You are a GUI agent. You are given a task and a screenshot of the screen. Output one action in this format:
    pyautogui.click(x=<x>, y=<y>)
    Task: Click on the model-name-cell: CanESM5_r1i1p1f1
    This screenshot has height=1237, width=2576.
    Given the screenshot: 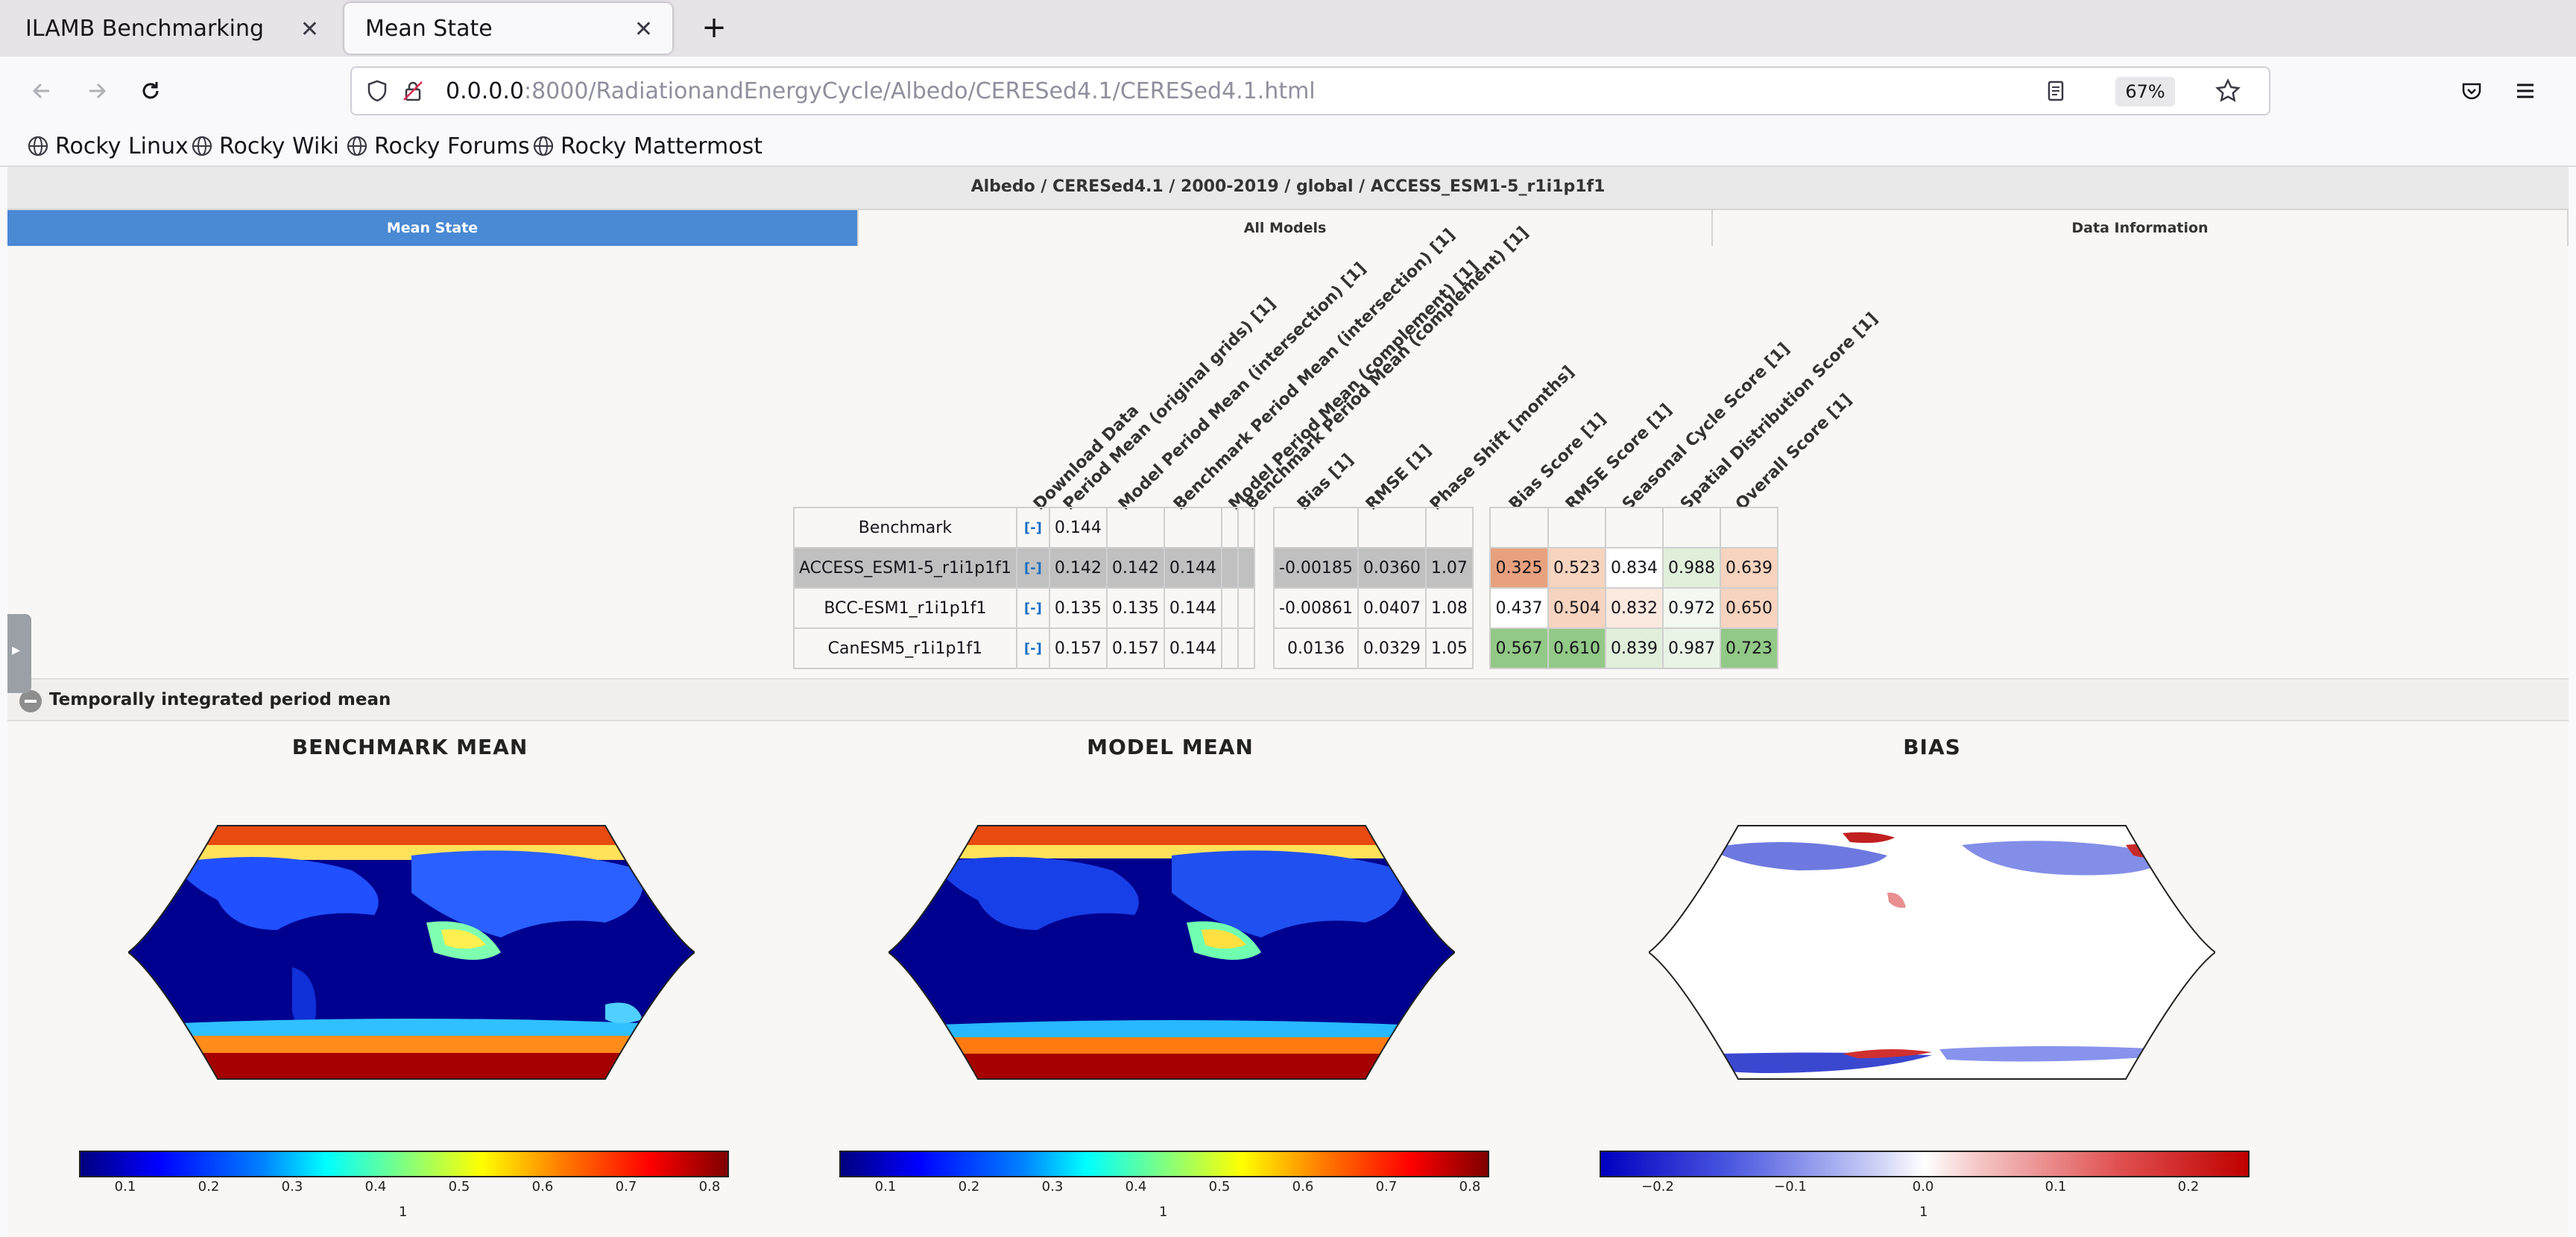 What is the action you would take?
    pyautogui.click(x=905, y=648)
    